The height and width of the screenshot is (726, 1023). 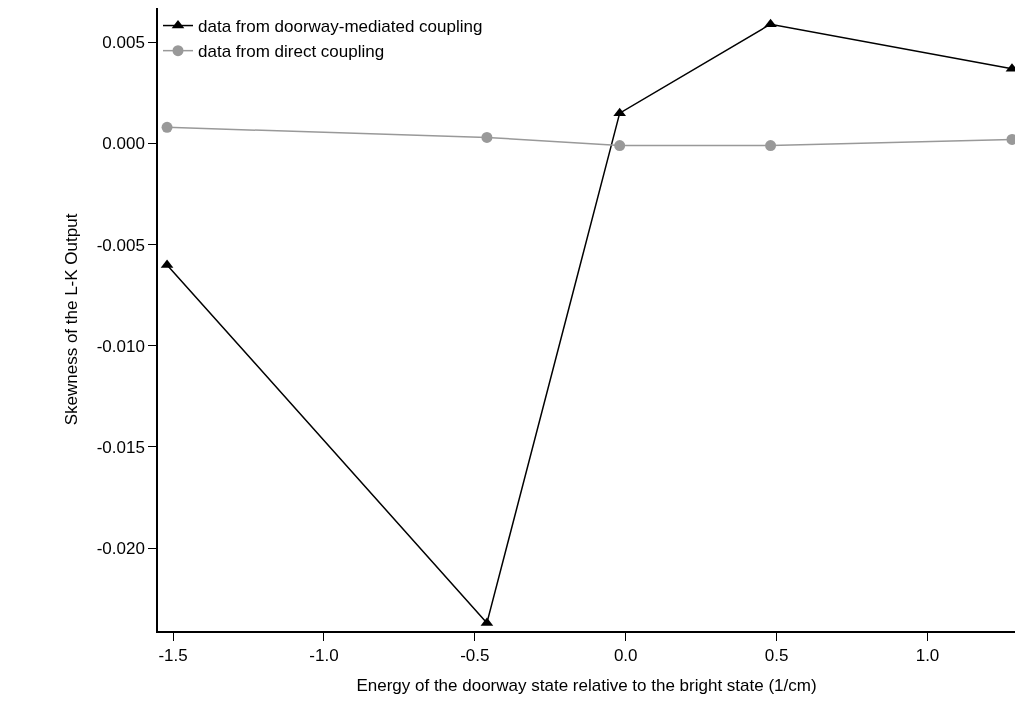 I want to click on x-axis-title: Energy of the doorway state relative to the bright state (1/cm), so click(x=586, y=686).